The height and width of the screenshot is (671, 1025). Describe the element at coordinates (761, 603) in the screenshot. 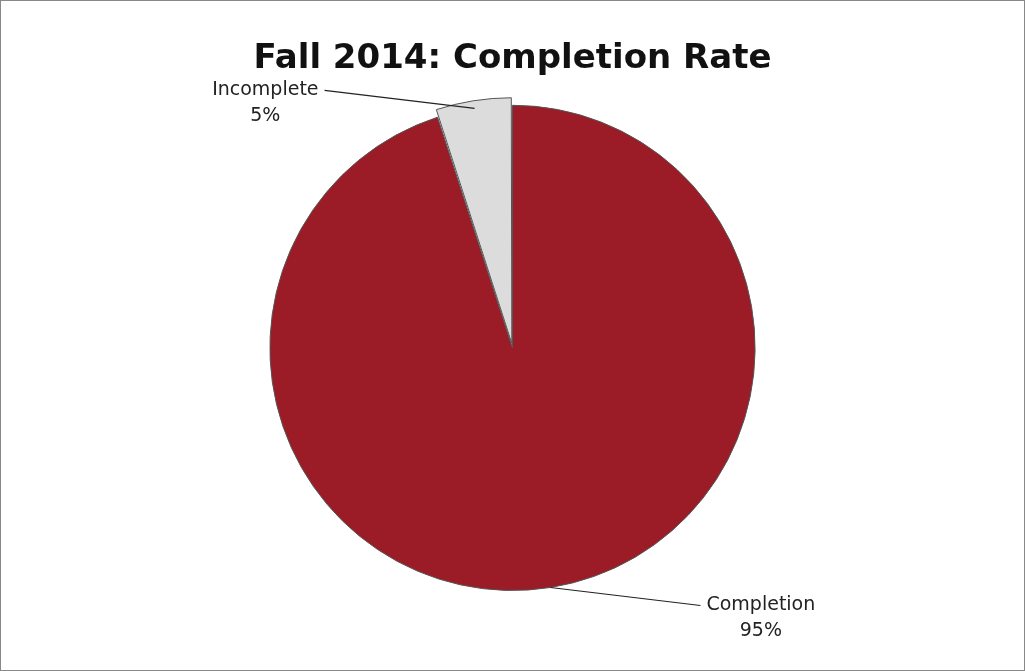

I see `slice-label: Completion` at that location.